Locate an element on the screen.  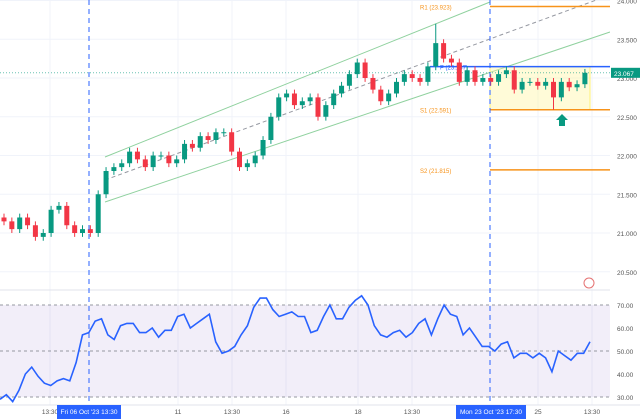
rsi-tick: 70.00 is located at coordinates (625, 306).